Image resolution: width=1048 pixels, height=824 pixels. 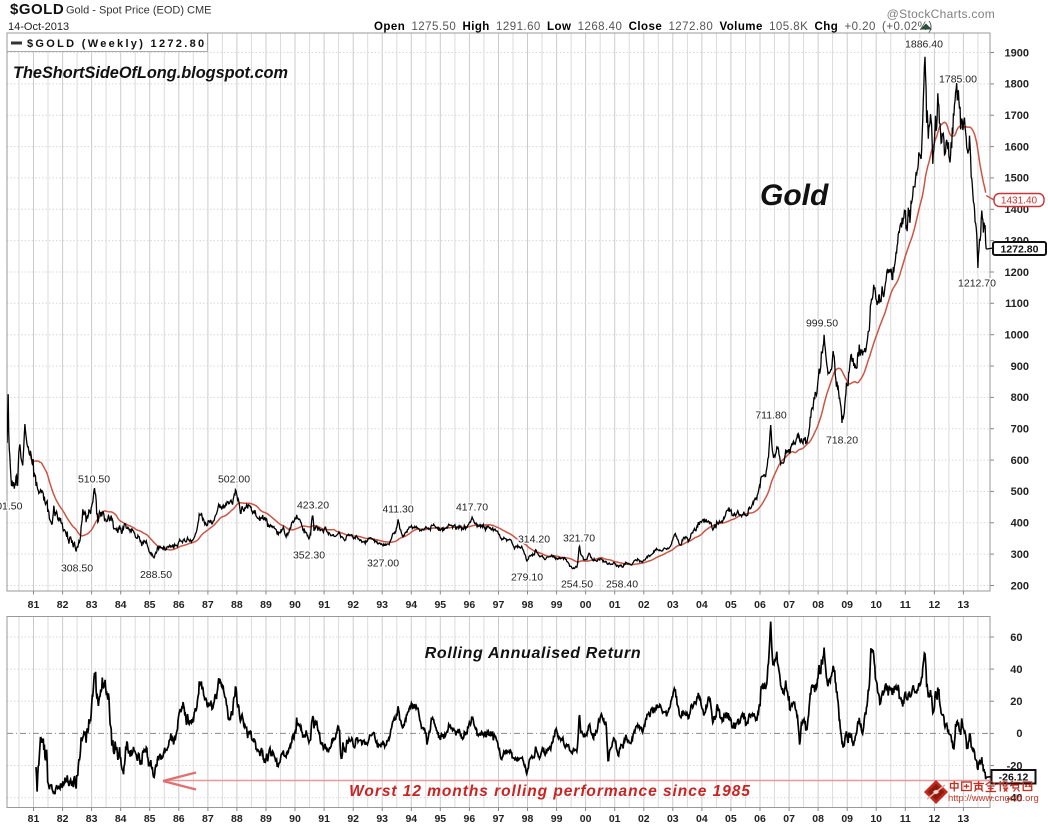 I want to click on svg-text: 14-Oct-2013, so click(x=38, y=27).